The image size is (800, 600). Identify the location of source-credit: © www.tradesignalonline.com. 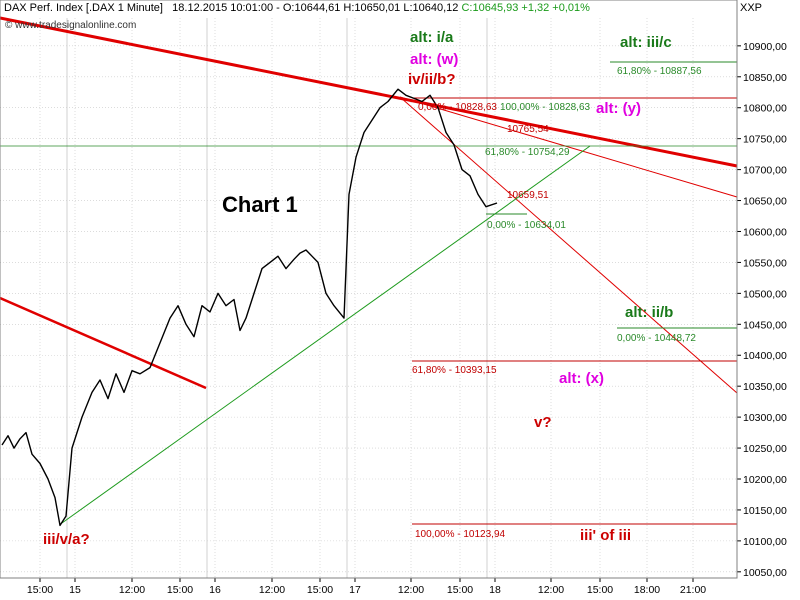
(70, 25).